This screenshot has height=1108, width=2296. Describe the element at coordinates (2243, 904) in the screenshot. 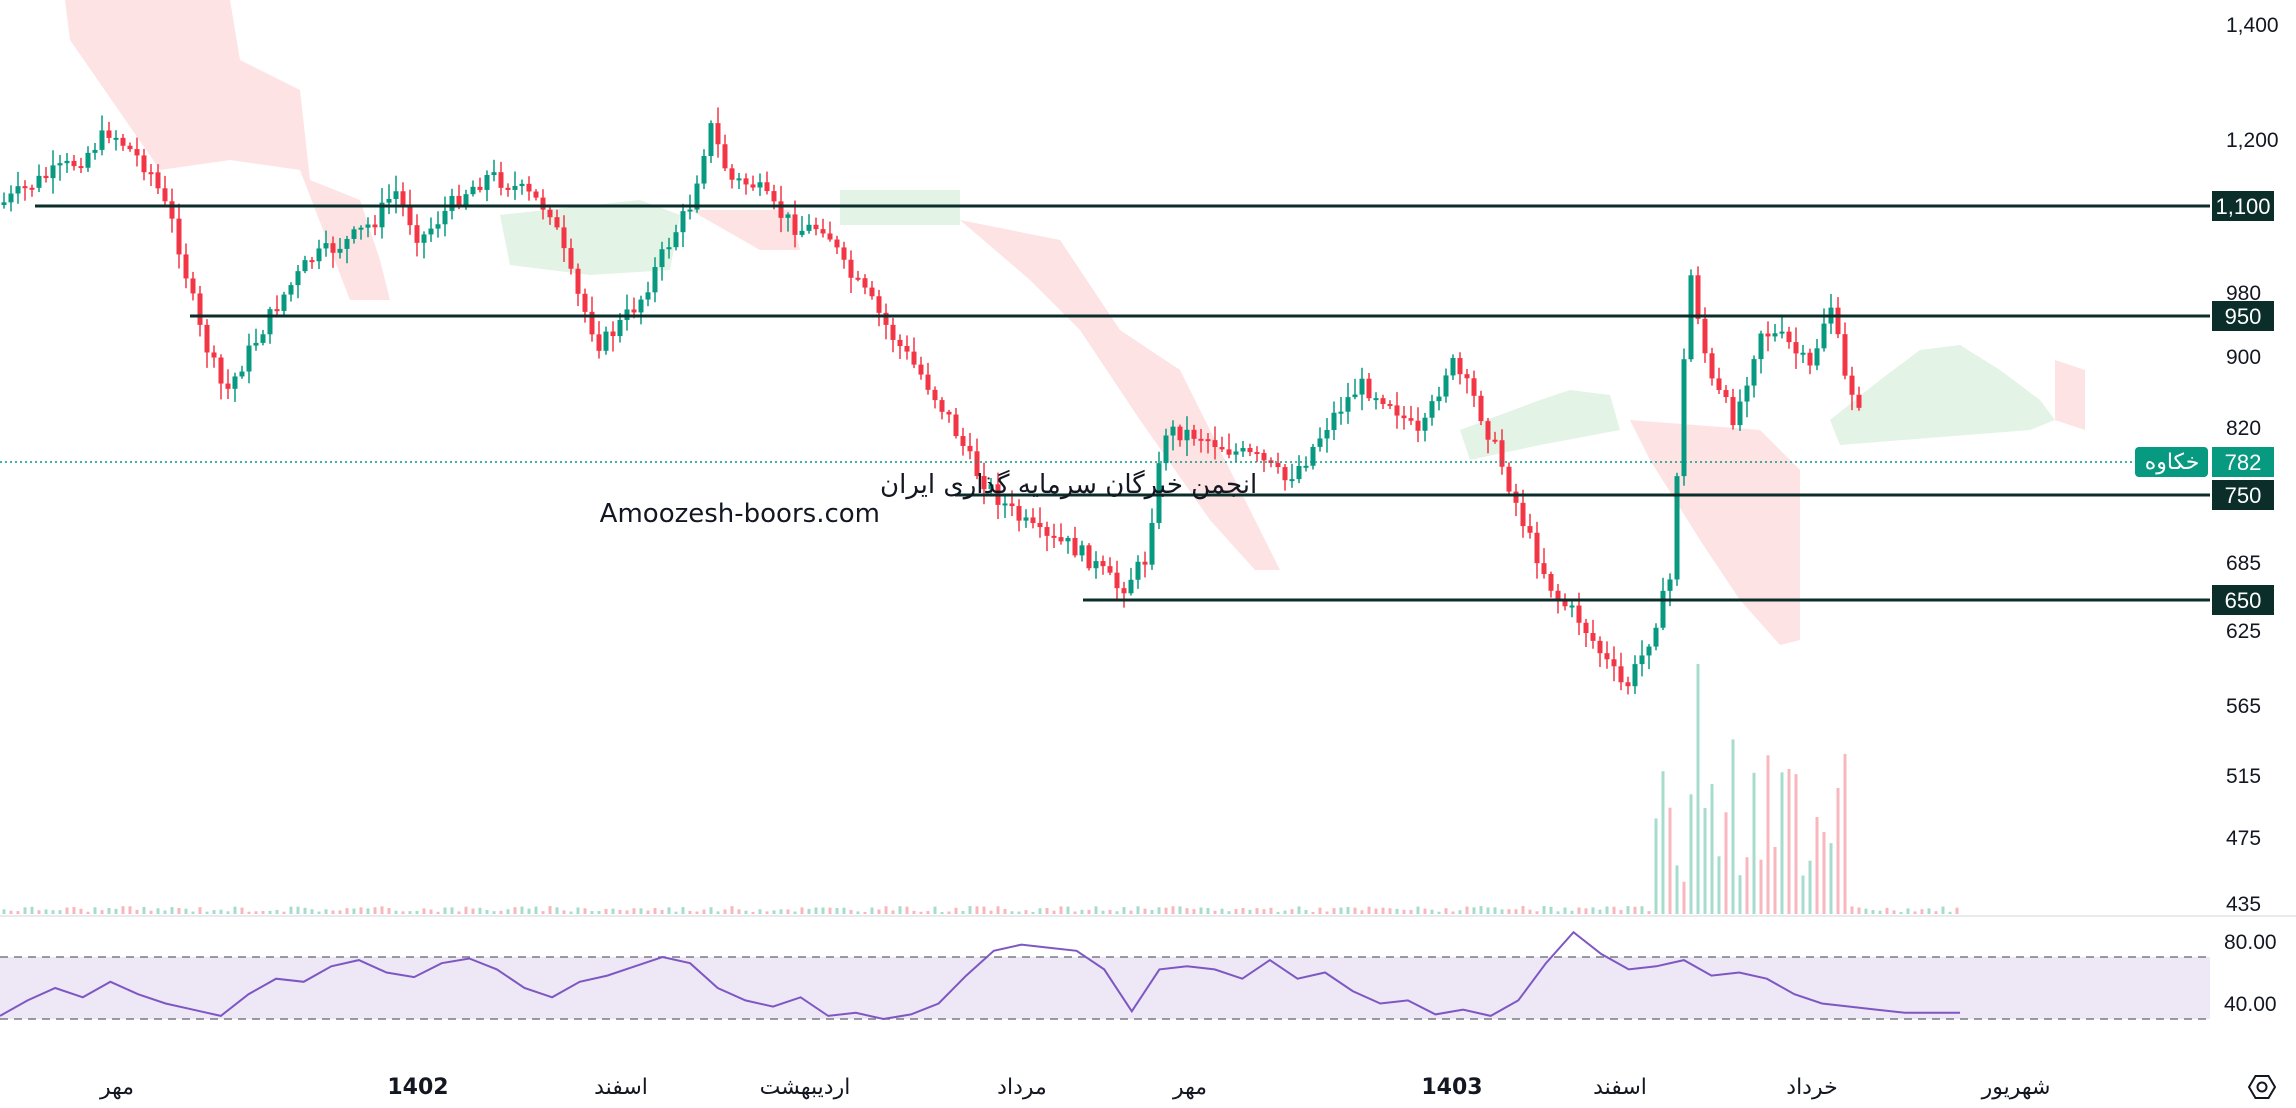

I see `price-tick: 435` at that location.